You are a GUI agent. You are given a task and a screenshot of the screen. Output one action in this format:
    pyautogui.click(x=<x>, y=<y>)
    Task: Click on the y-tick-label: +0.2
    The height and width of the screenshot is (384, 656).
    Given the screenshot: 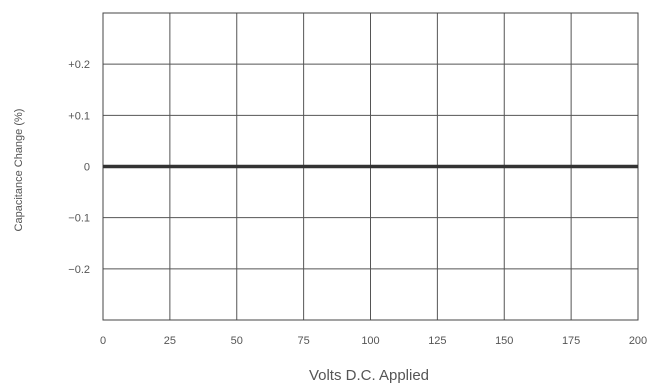 What is the action you would take?
    pyautogui.click(x=79, y=65)
    